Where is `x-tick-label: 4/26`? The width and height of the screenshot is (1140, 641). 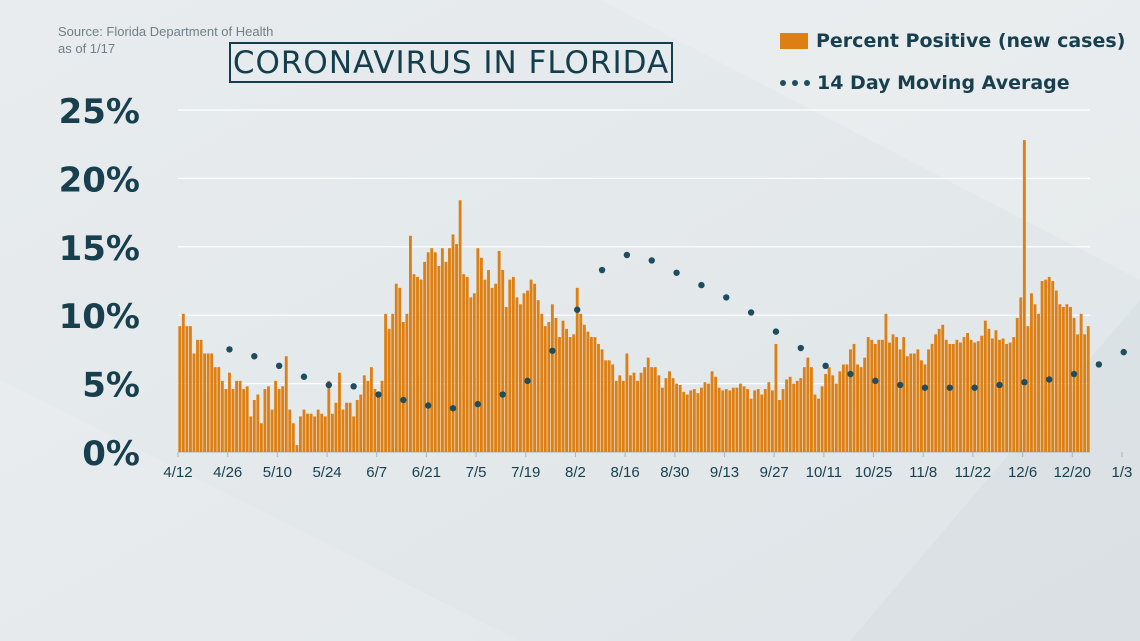 x-tick-label: 4/26 is located at coordinates (227, 472).